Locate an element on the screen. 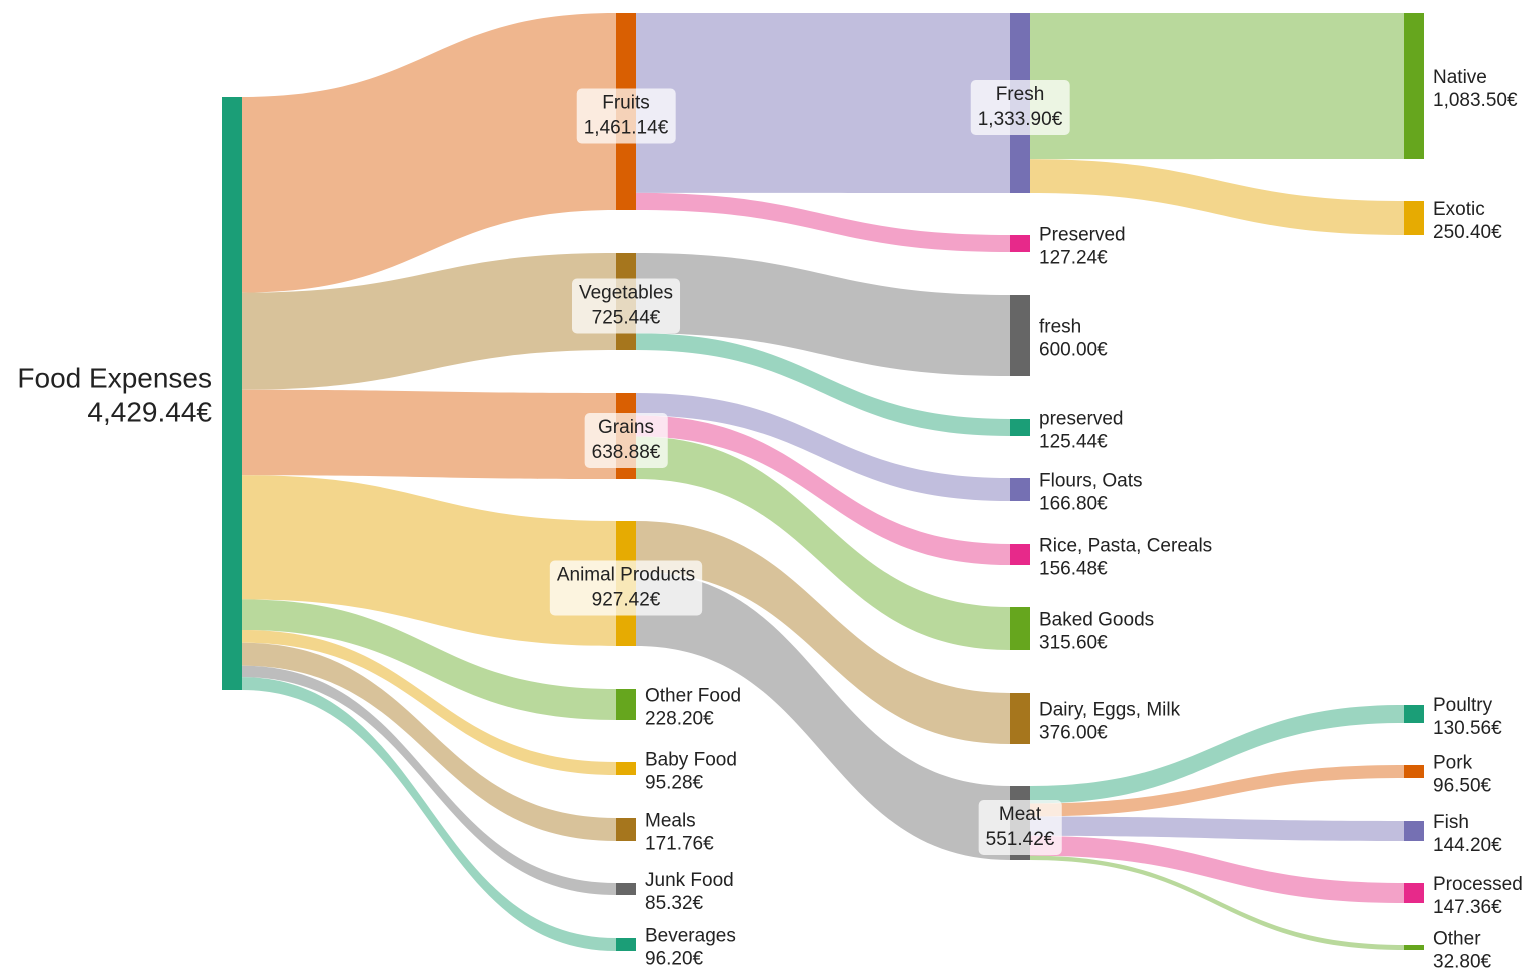 The height and width of the screenshot is (969, 1536). node-meals is located at coordinates (626, 829).